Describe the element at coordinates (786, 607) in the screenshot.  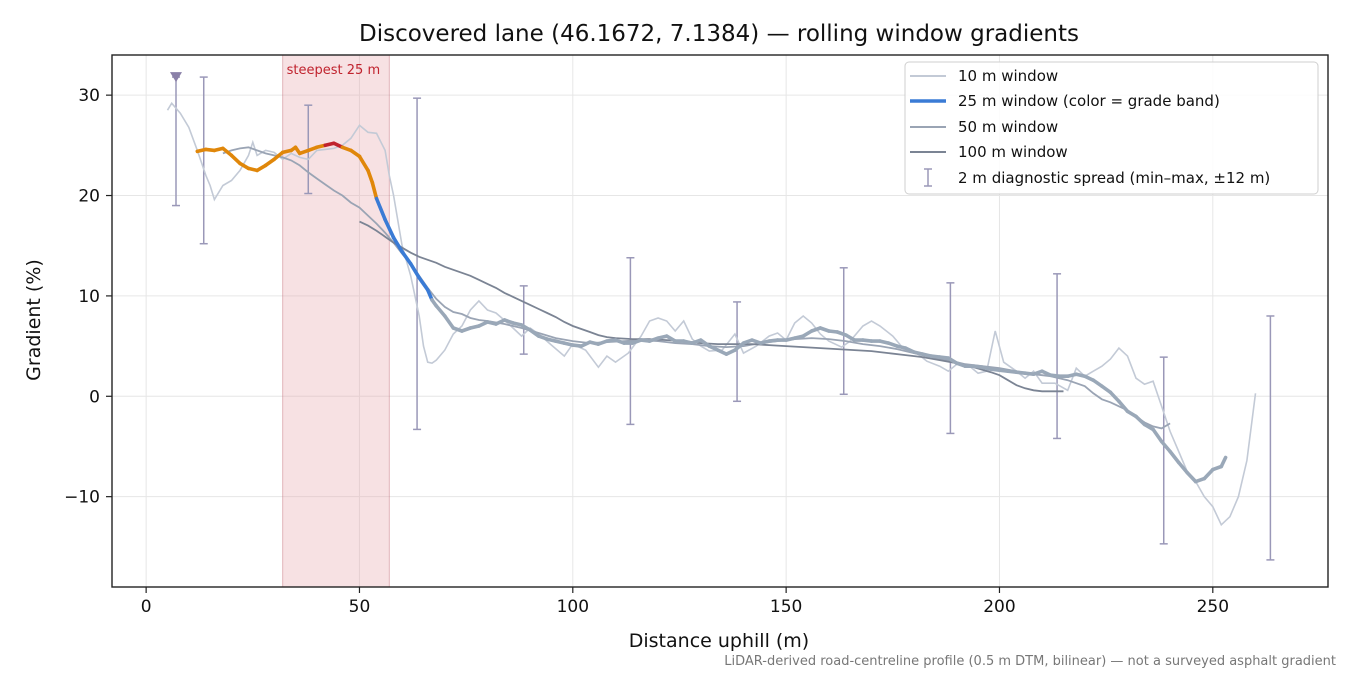
I see `x-tick-label: 150` at that location.